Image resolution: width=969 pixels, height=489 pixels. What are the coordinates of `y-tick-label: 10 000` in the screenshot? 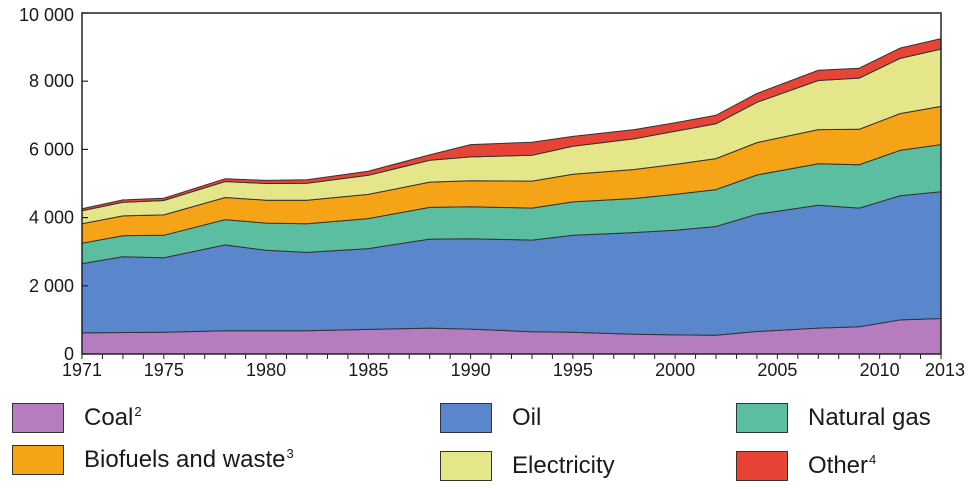 It's located at (46, 15).